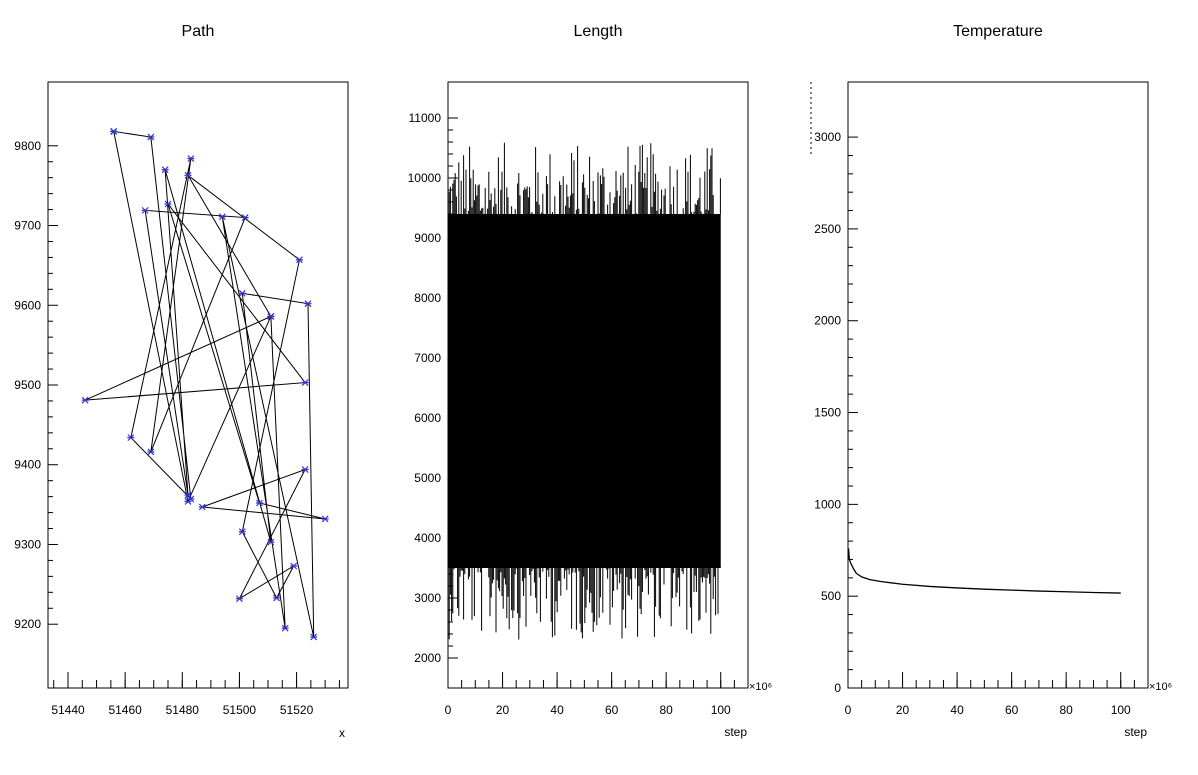 The image size is (1198, 775). What do you see at coordinates (125, 710) in the screenshot?
I see `path-xtick-label: 51460` at bounding box center [125, 710].